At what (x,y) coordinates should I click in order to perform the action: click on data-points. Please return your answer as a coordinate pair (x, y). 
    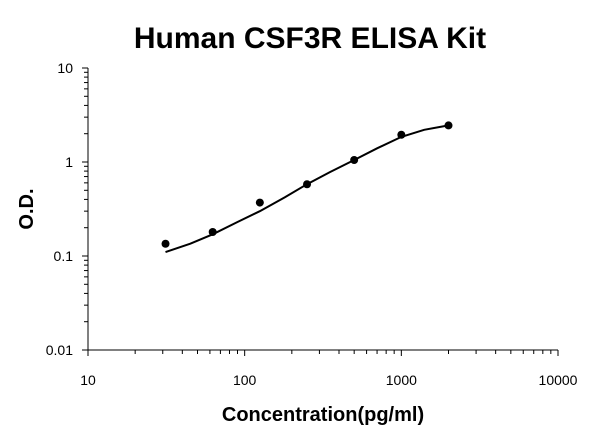
    Looking at the image, I should click on (307, 184).